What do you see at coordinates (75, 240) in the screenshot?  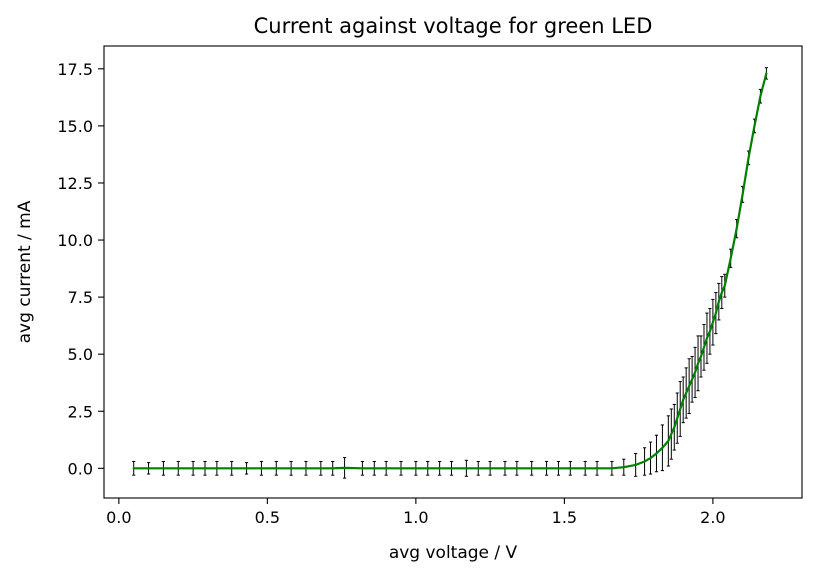 I see `y-tick-label: 10.0` at bounding box center [75, 240].